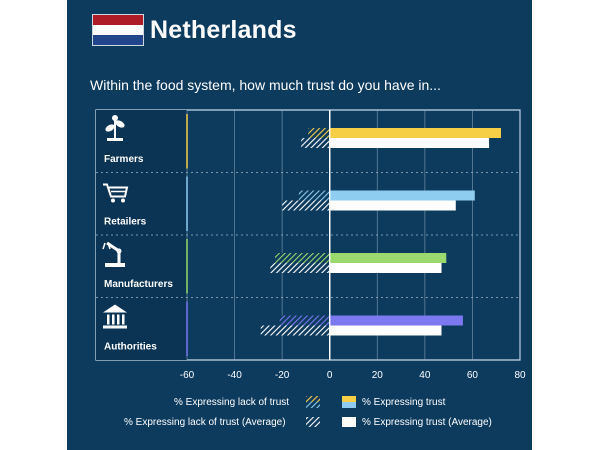 The image size is (600, 450). What do you see at coordinates (115, 128) in the screenshot?
I see `farmer-plant-icon` at bounding box center [115, 128].